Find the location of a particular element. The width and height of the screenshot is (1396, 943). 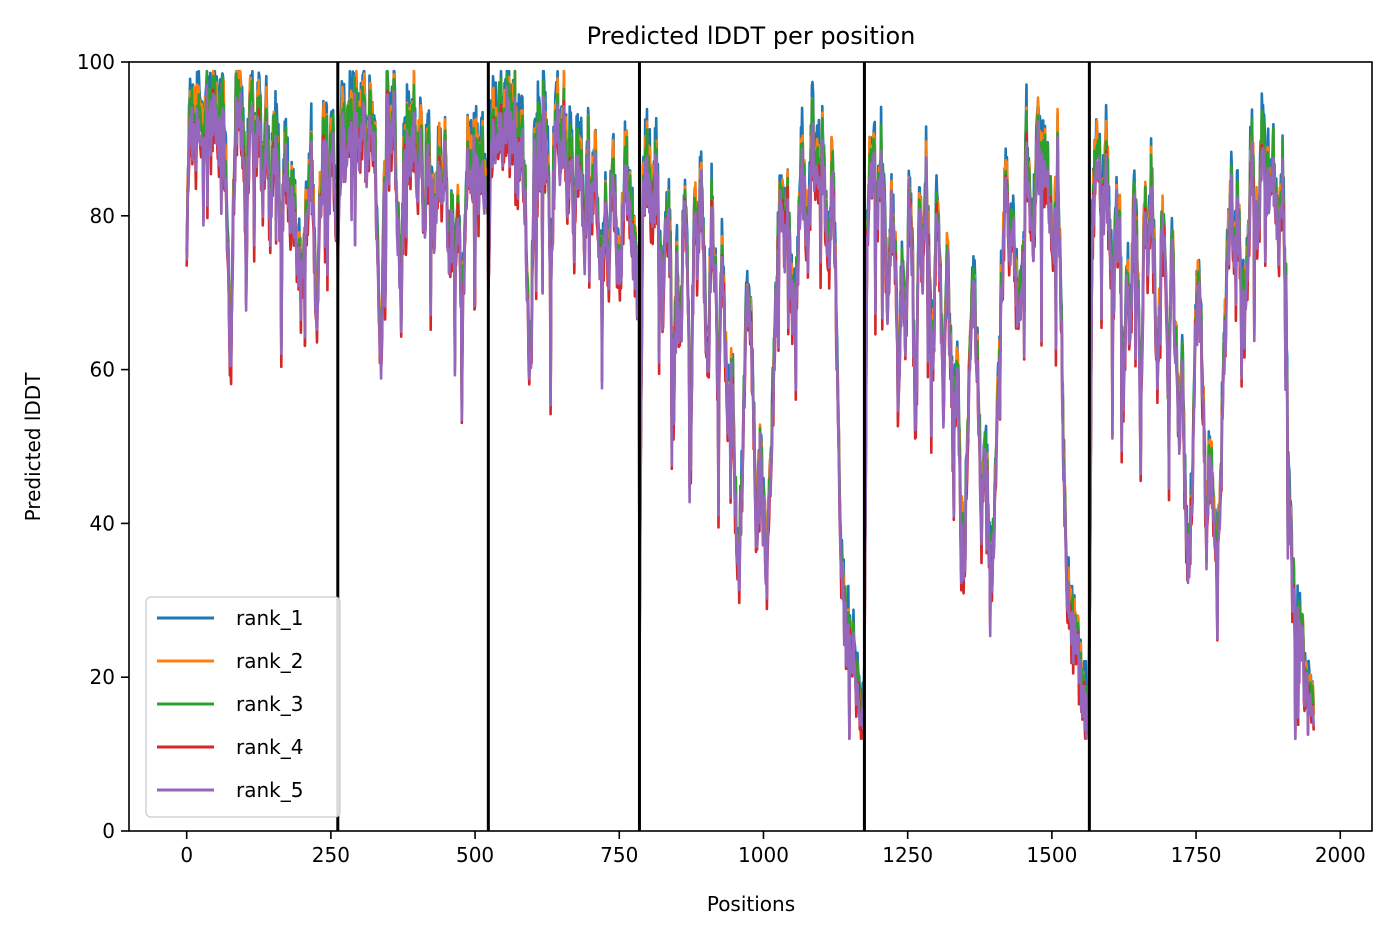

x-tick-label: 0 is located at coordinates (186, 855).